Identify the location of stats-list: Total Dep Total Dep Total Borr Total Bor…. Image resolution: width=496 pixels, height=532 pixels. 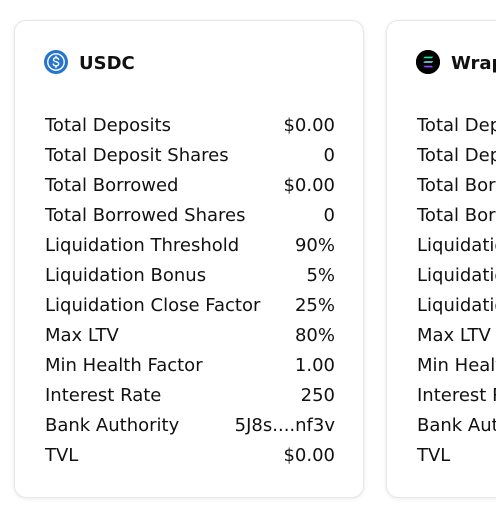
(456, 293).